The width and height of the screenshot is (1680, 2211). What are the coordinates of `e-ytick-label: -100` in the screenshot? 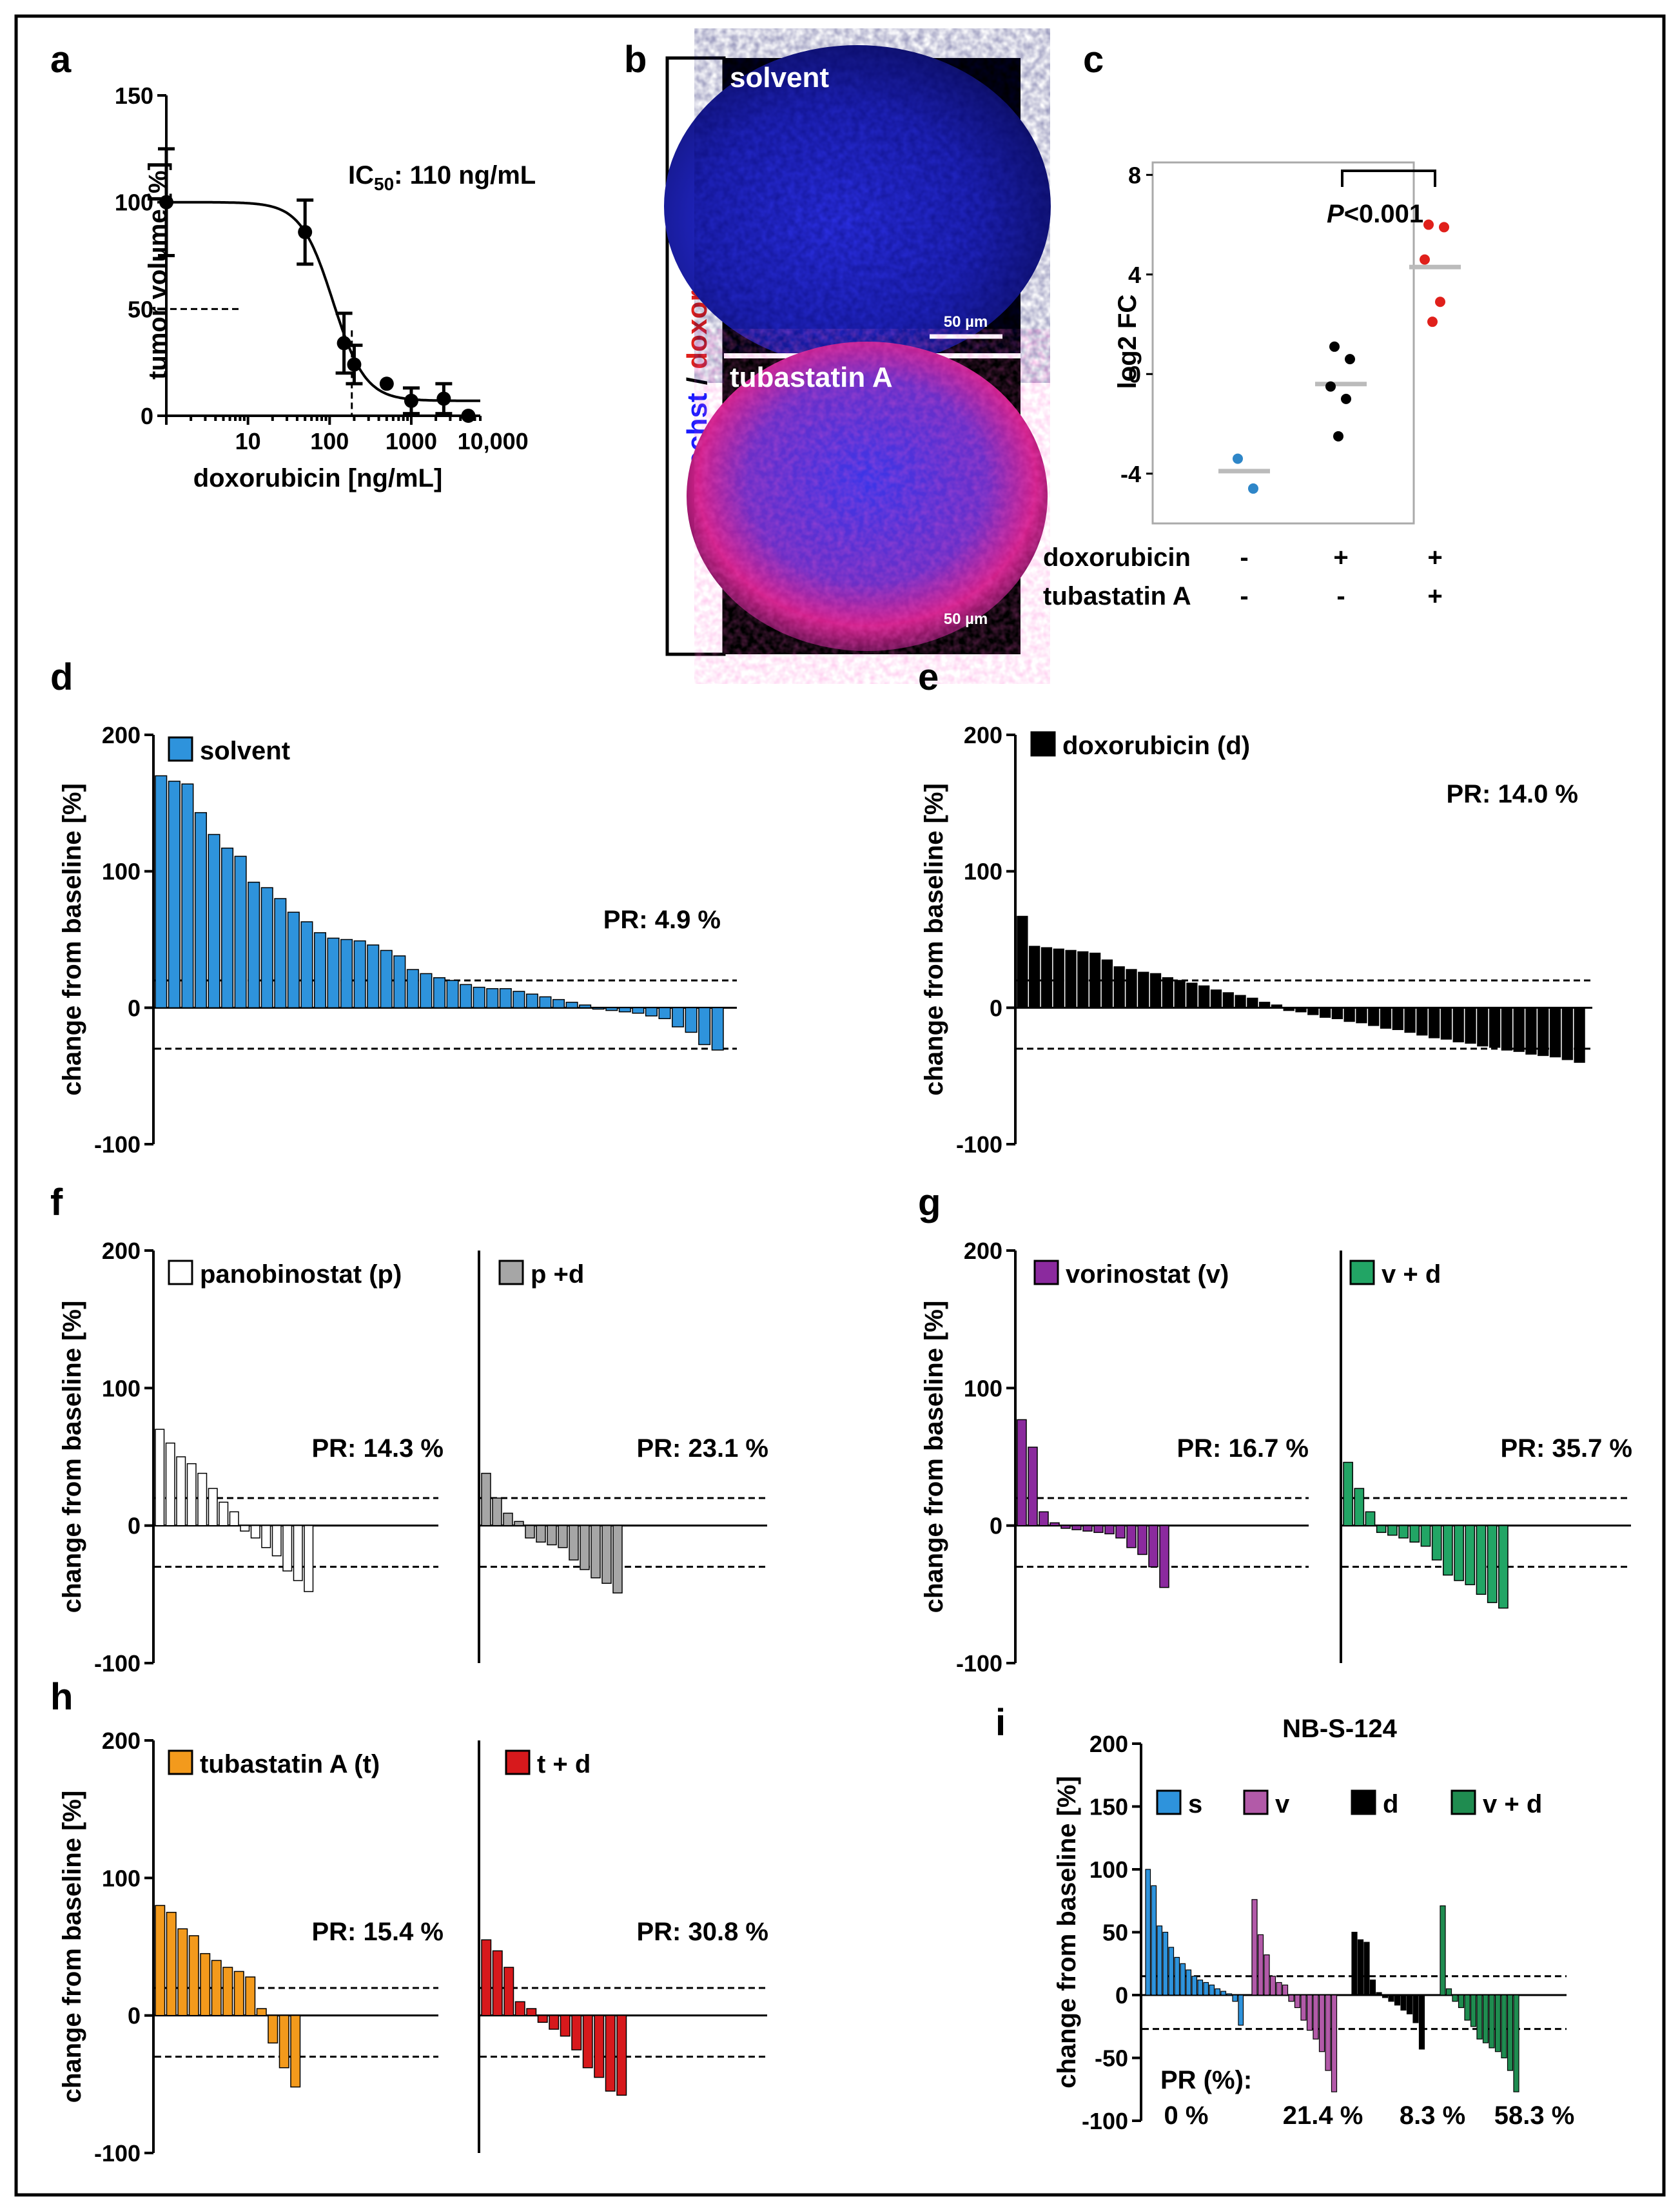 It's located at (979, 1144).